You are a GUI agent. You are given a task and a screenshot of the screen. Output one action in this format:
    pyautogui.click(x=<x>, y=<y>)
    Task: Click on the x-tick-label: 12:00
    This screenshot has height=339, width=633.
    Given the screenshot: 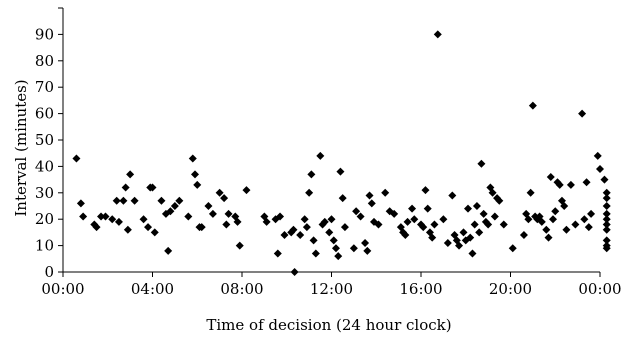 What is the action you would take?
    pyautogui.click(x=331, y=289)
    